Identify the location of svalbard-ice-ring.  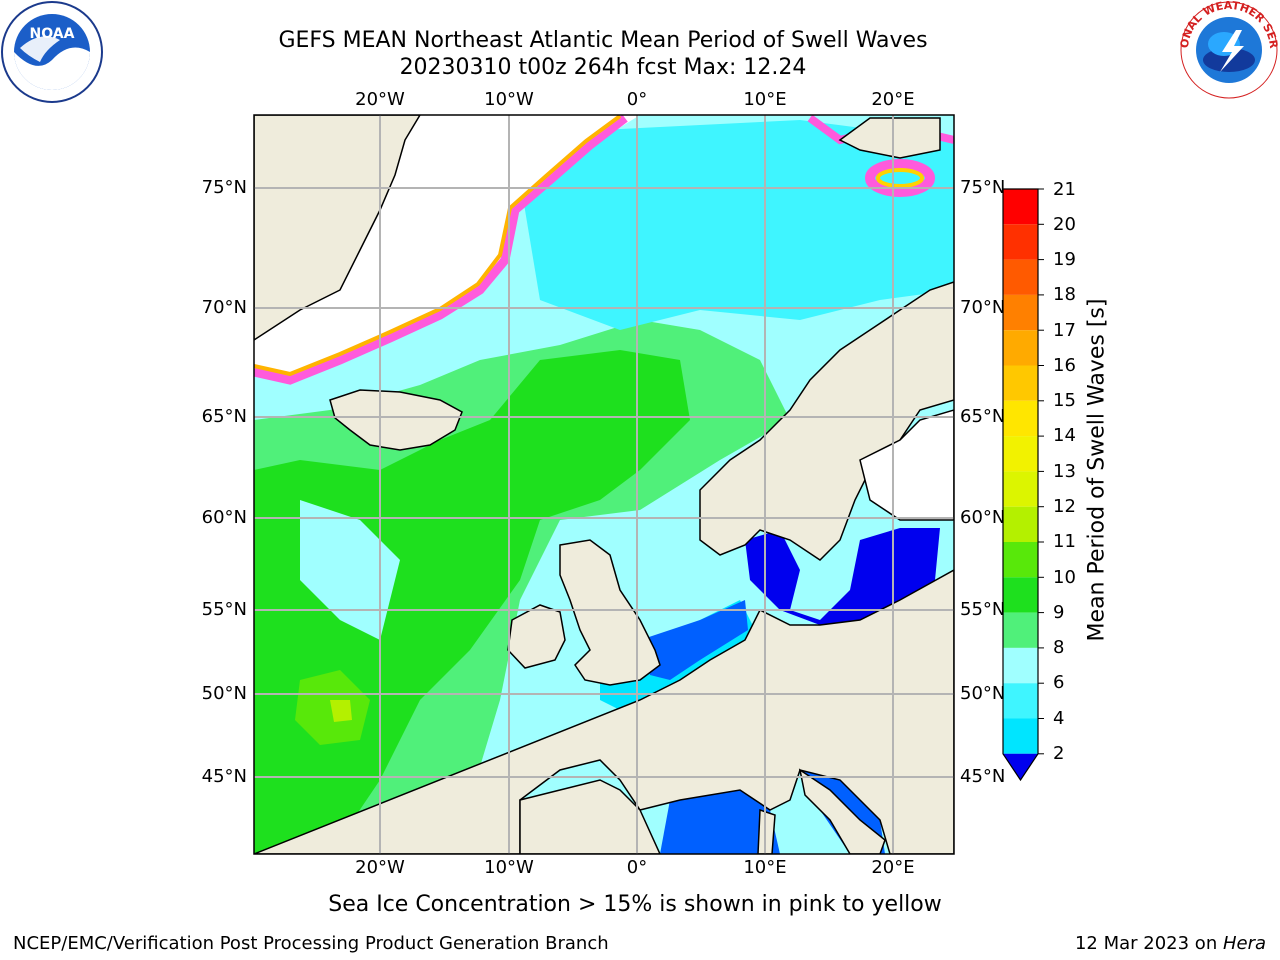
(900, 178).